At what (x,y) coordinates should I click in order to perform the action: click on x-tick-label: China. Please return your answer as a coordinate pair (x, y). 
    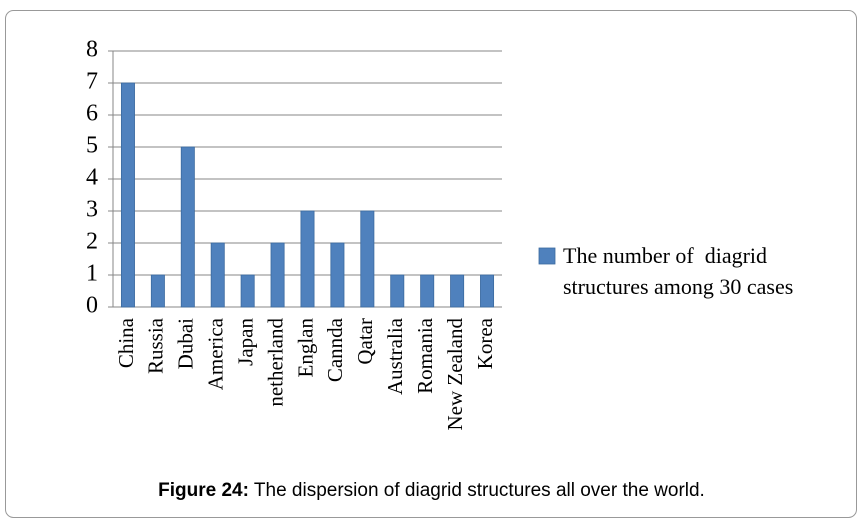
    Looking at the image, I should click on (126, 342).